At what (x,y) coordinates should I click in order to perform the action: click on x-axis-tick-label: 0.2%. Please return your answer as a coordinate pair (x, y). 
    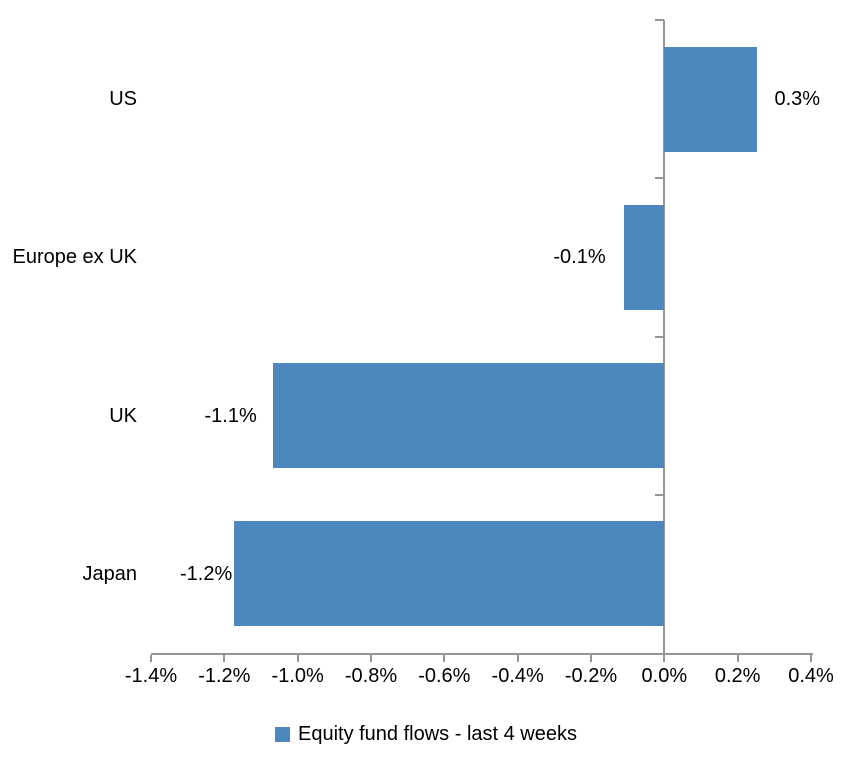
    Looking at the image, I should click on (737, 676).